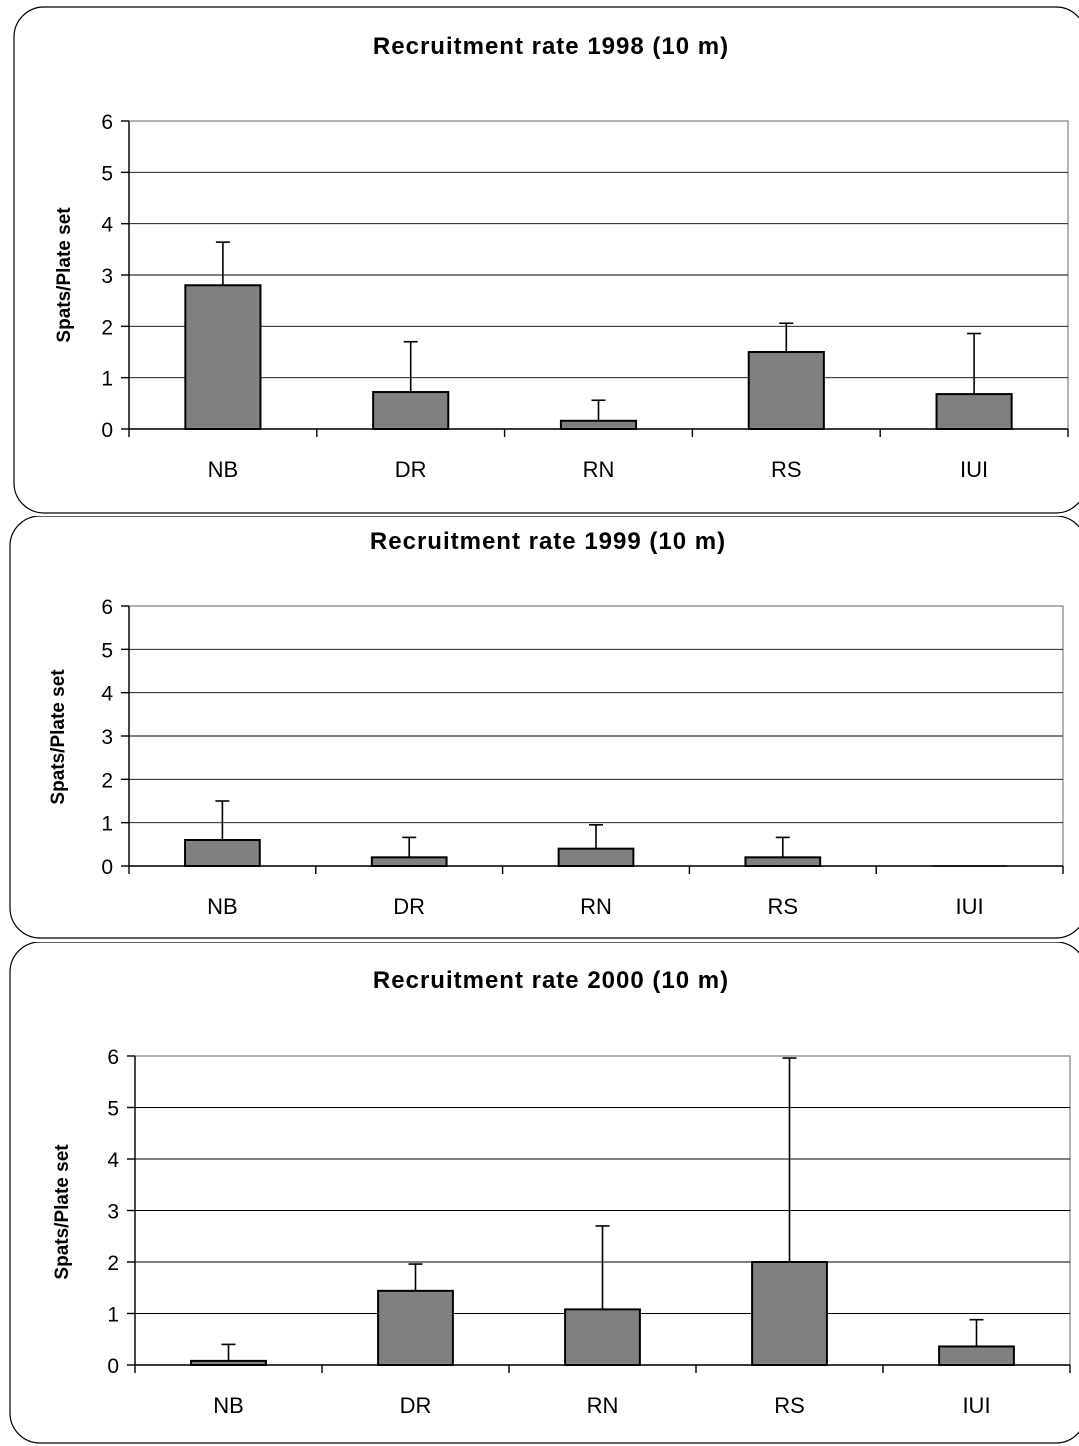  I want to click on chart-title: Recruitment rate 1998 (10 m), so click(551, 46).